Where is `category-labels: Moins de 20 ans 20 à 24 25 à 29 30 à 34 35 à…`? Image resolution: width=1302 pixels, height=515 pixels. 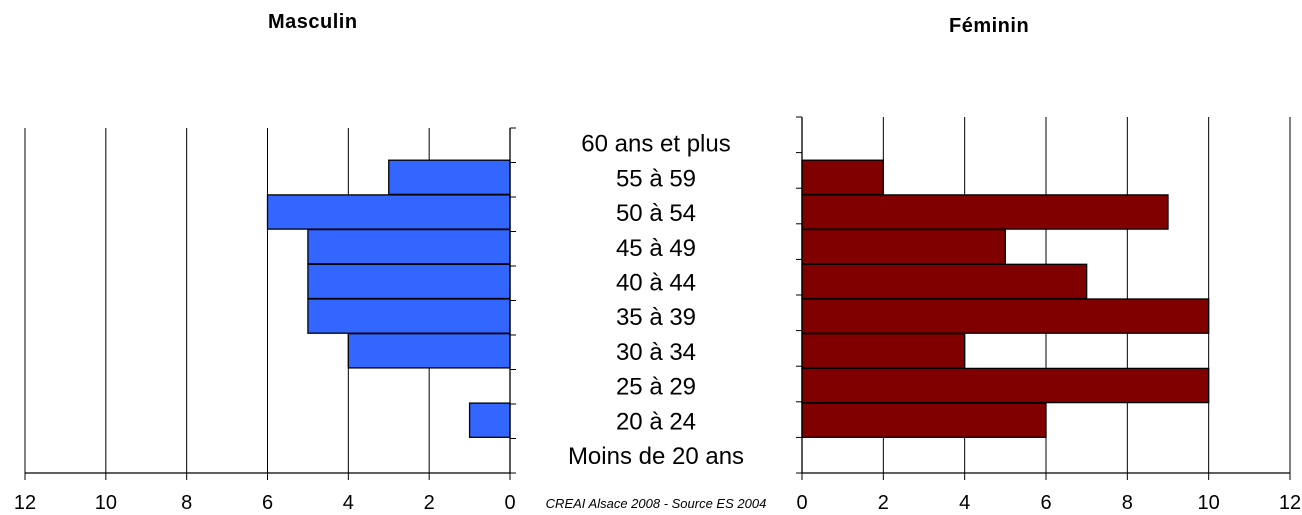
category-labels: Moins de 20 ans 20 à 24 25 à 29 30 à 34 35 à… is located at coordinates (656, 300).